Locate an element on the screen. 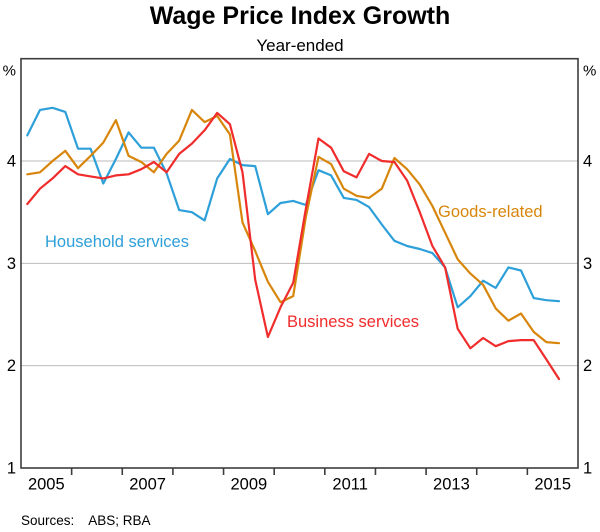  sources-note: Sources: ABS; RBA is located at coordinates (86, 520).